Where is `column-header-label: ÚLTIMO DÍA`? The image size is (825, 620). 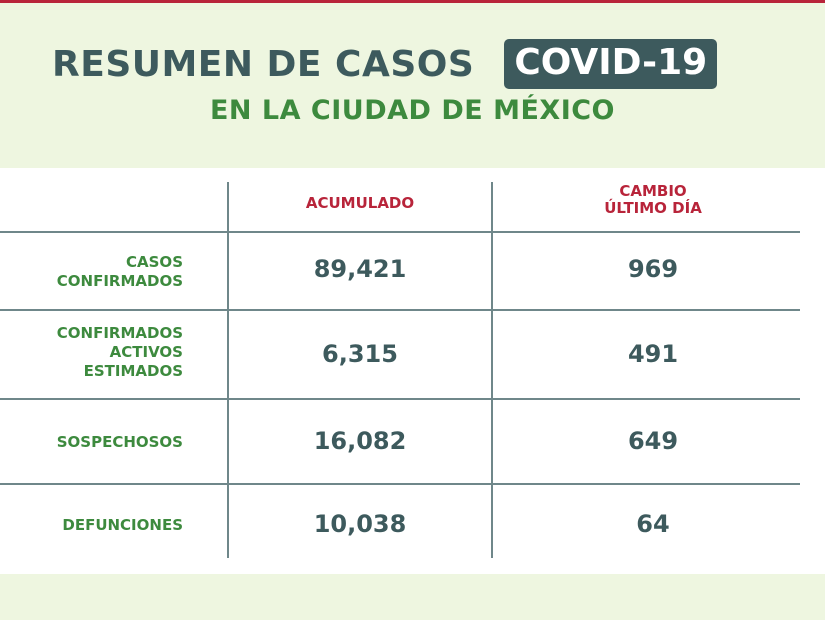
column-header-label: ÚLTIMO DÍA is located at coordinates (653, 208).